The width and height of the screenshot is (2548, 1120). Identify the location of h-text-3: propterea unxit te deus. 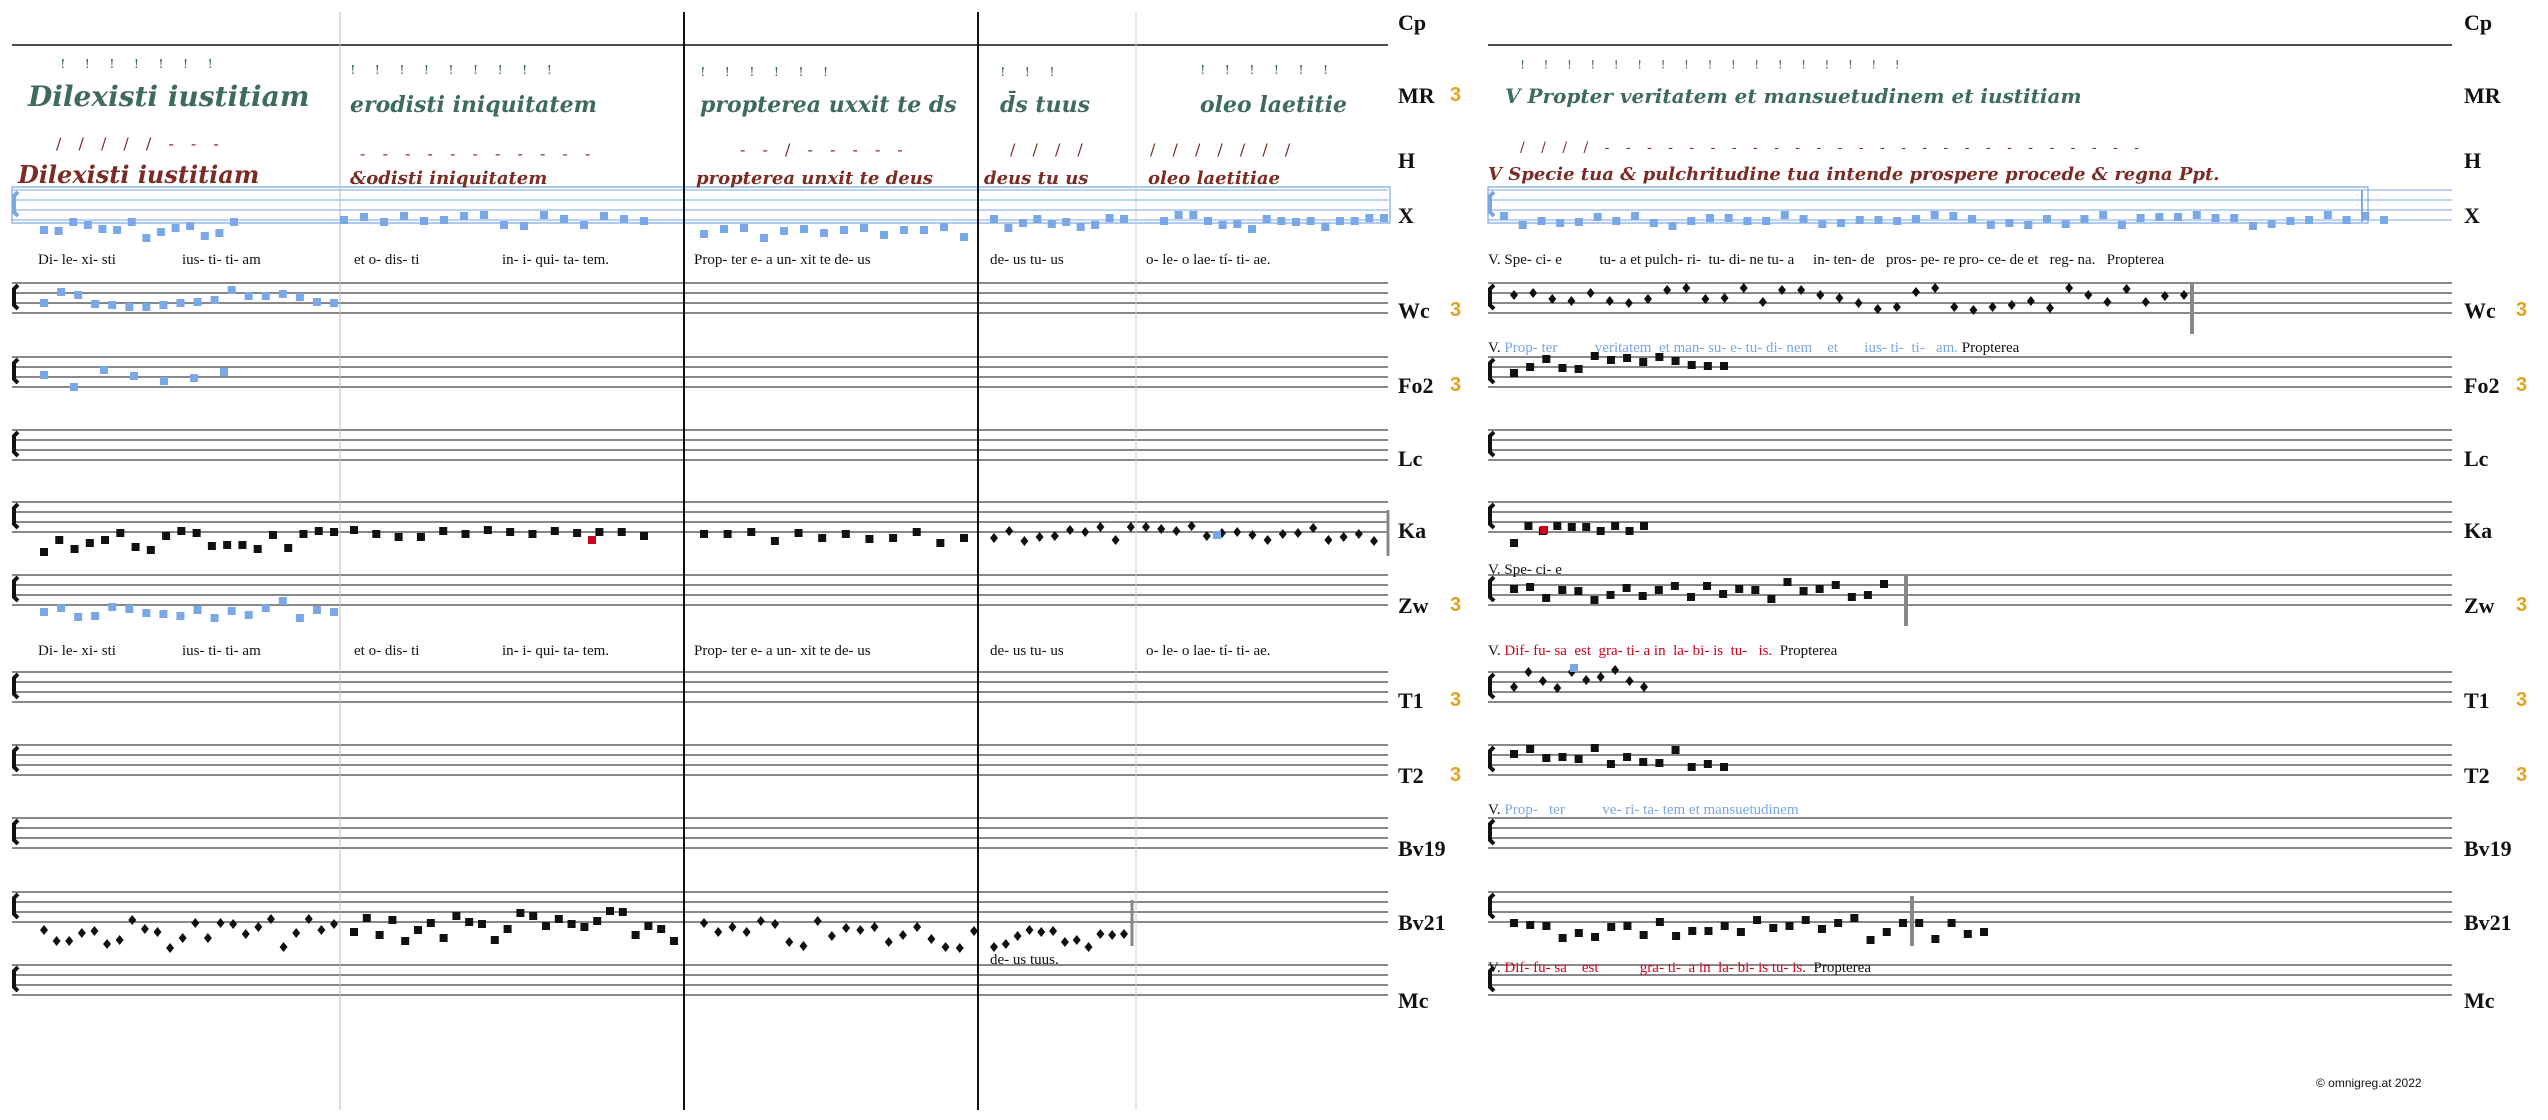
(814, 178).